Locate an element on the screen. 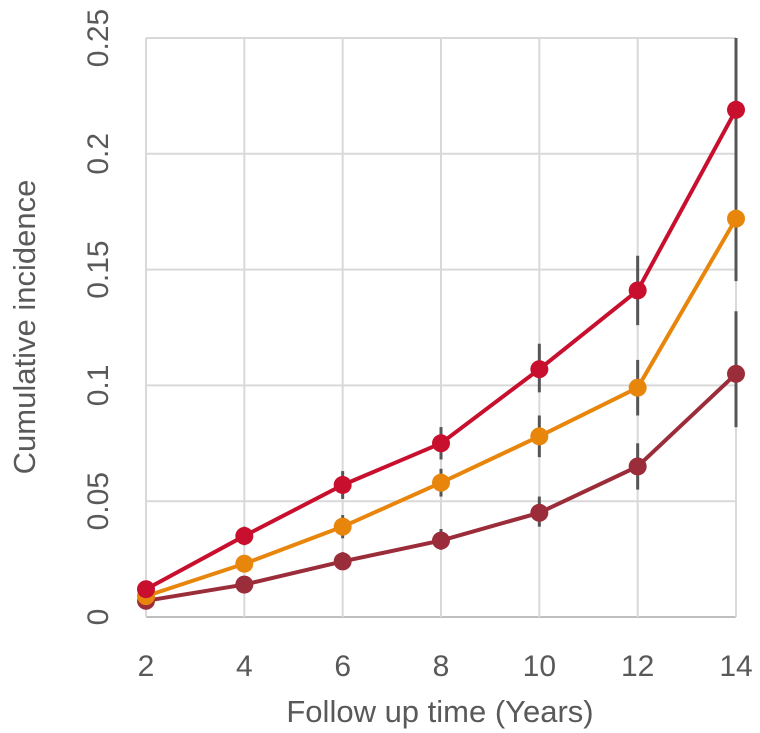  x-tick-label: 2 is located at coordinates (146, 666).